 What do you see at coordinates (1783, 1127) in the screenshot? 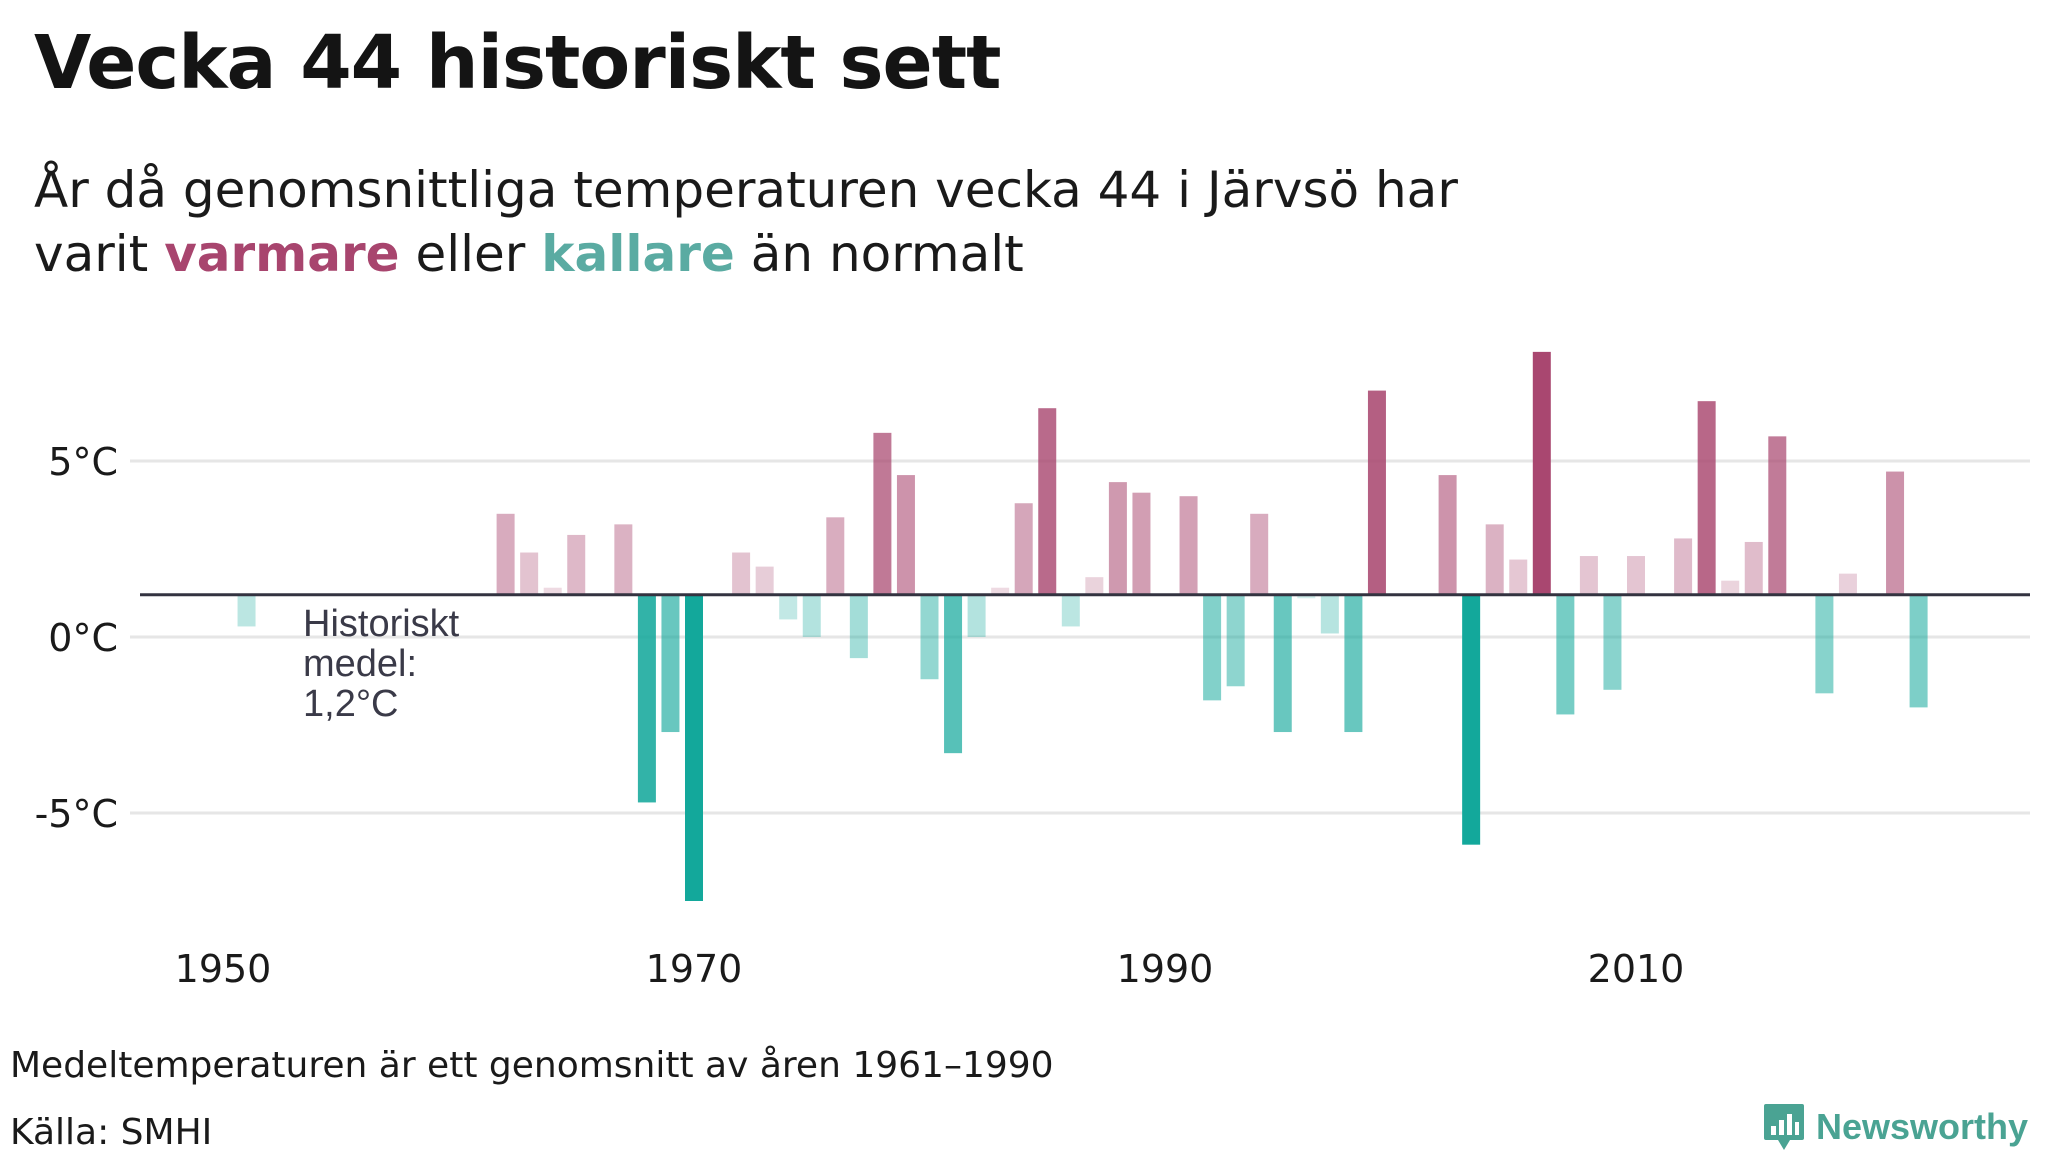
I see `newsworthy-logo-icon` at bounding box center [1783, 1127].